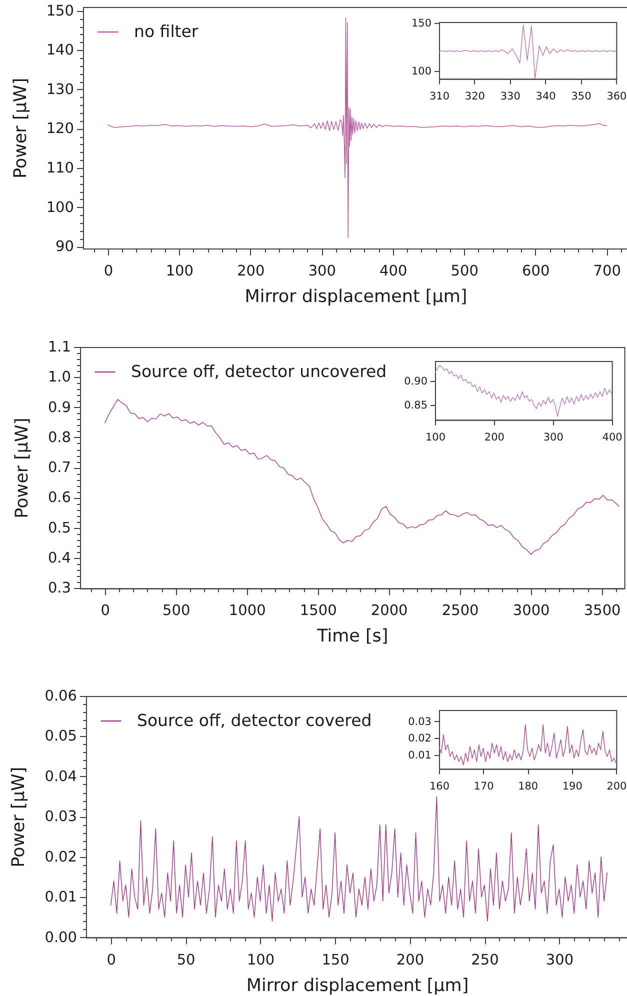 The width and height of the screenshot is (627, 996). I want to click on x-tick-label: 360, so click(616, 96).